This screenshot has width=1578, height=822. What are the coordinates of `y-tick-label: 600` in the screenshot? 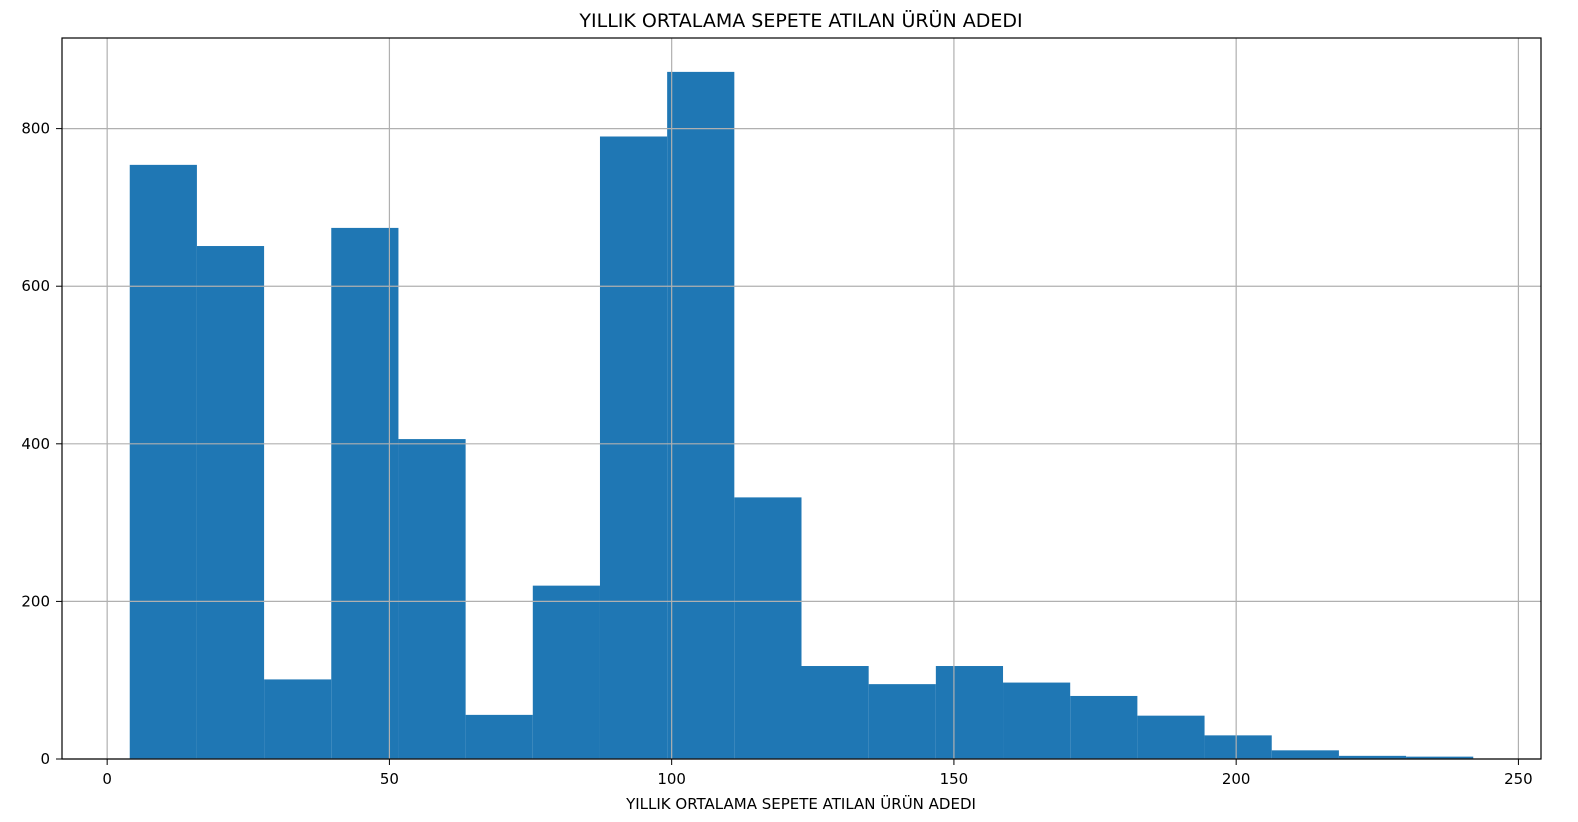 It's located at (35, 286).